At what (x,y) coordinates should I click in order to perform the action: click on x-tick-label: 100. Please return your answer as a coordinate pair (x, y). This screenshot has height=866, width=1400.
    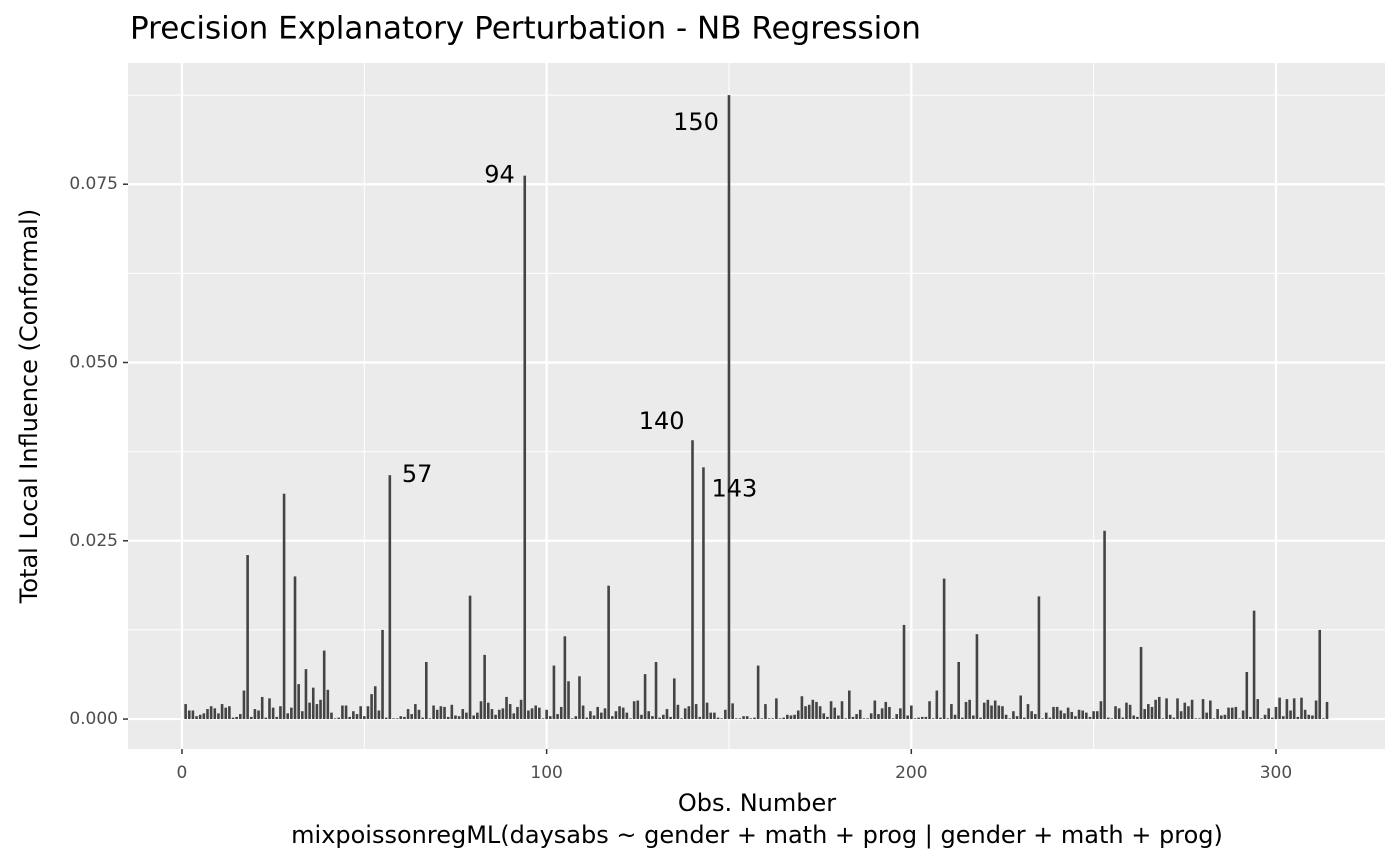
    Looking at the image, I should click on (546, 773).